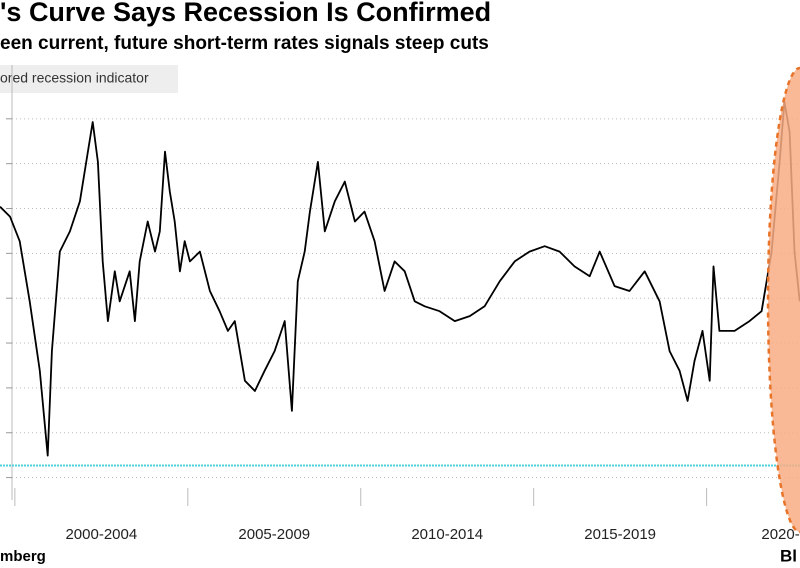 This screenshot has height=568, width=800. What do you see at coordinates (620, 534) in the screenshot?
I see `x-tick-label: 2015-2019` at bounding box center [620, 534].